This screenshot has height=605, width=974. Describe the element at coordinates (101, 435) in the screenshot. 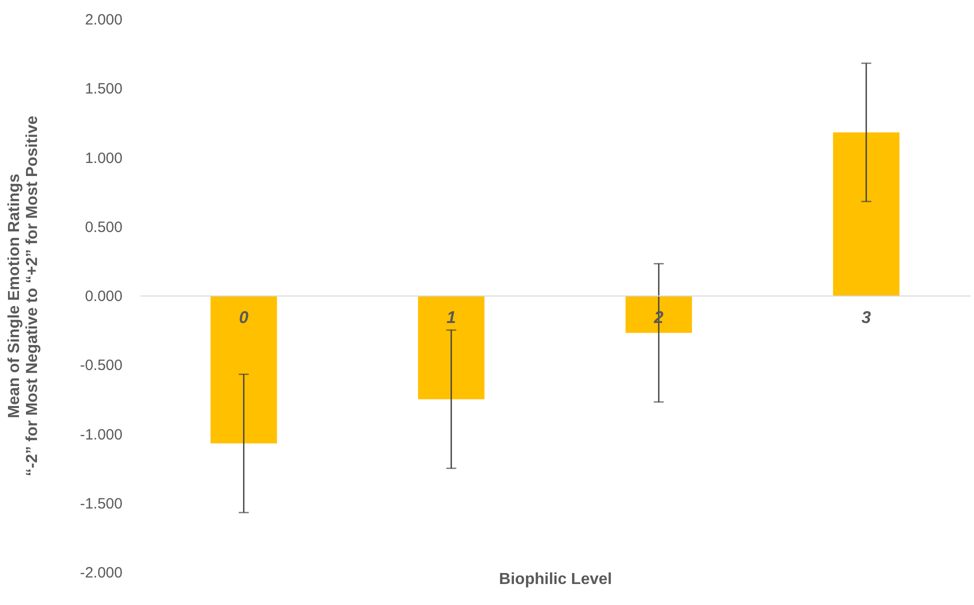

I see `y-tick-label: -1.000` at that location.